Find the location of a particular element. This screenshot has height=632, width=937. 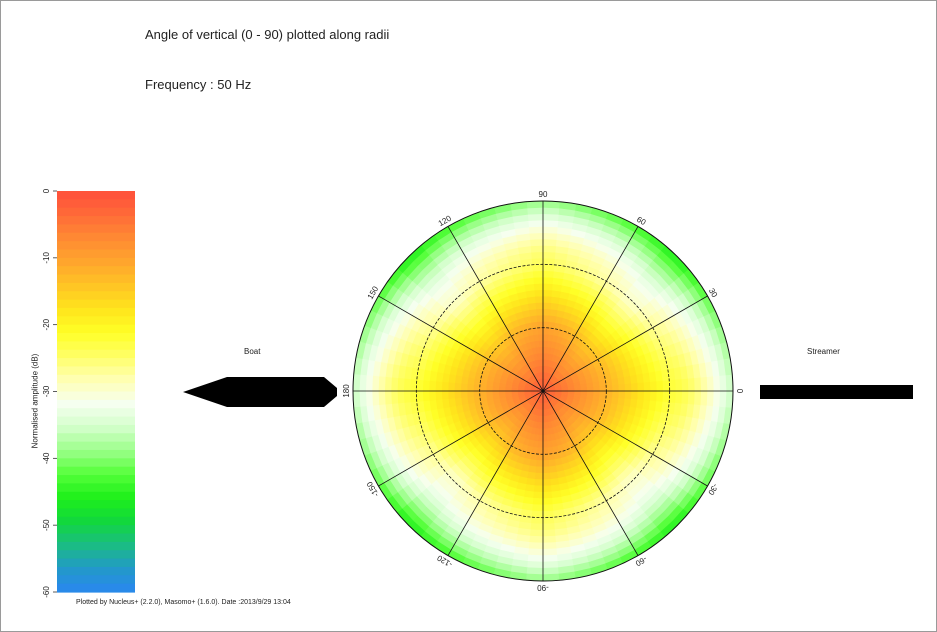

colorbar-tick-label: -30 is located at coordinates (46, 391).